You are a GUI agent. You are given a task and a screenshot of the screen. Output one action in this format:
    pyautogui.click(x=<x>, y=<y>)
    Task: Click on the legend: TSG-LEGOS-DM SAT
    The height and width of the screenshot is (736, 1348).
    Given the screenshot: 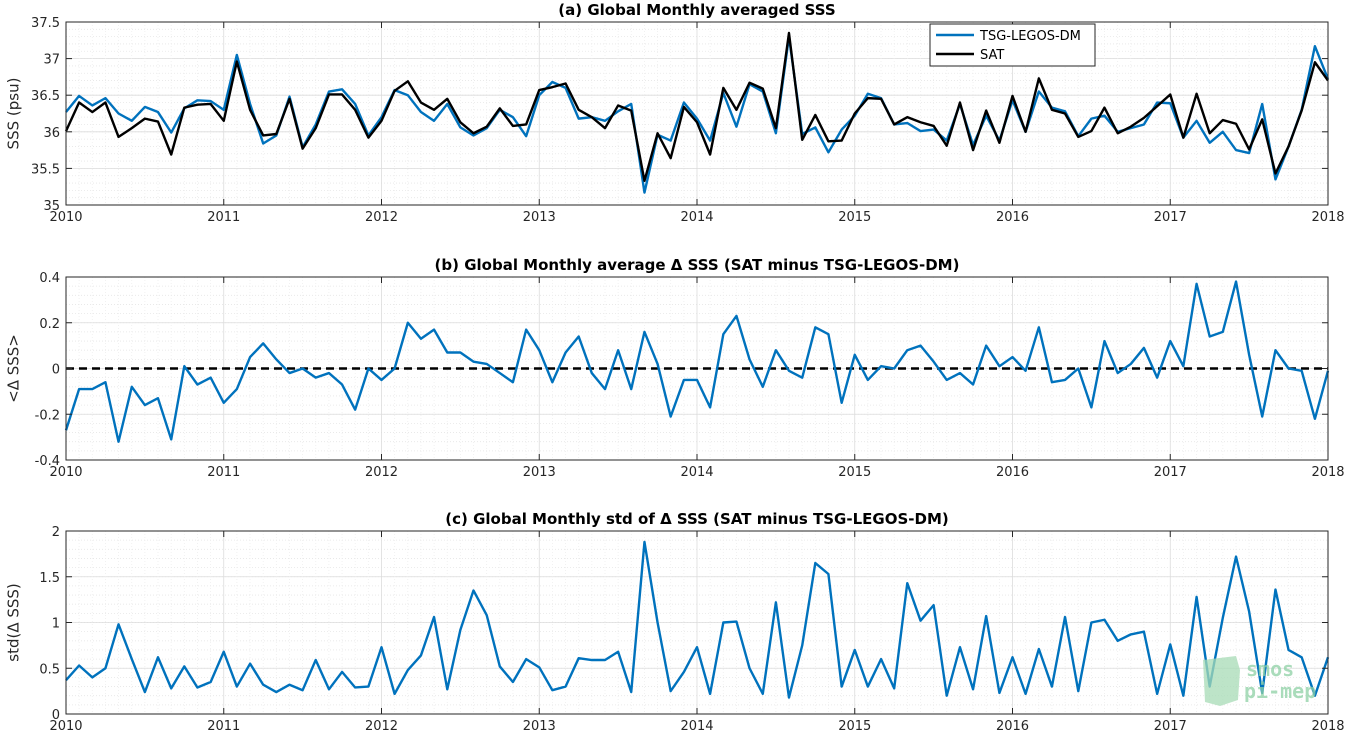 What is the action you would take?
    pyautogui.click(x=1012, y=45)
    